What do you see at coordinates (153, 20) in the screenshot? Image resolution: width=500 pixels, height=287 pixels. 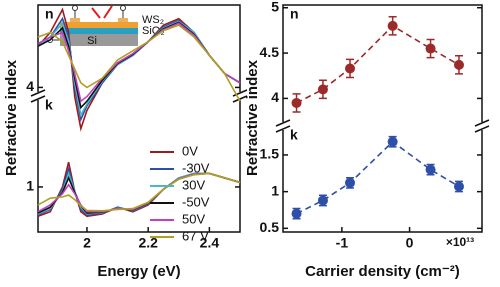 I see `inset-label: WS₂` at bounding box center [153, 20].